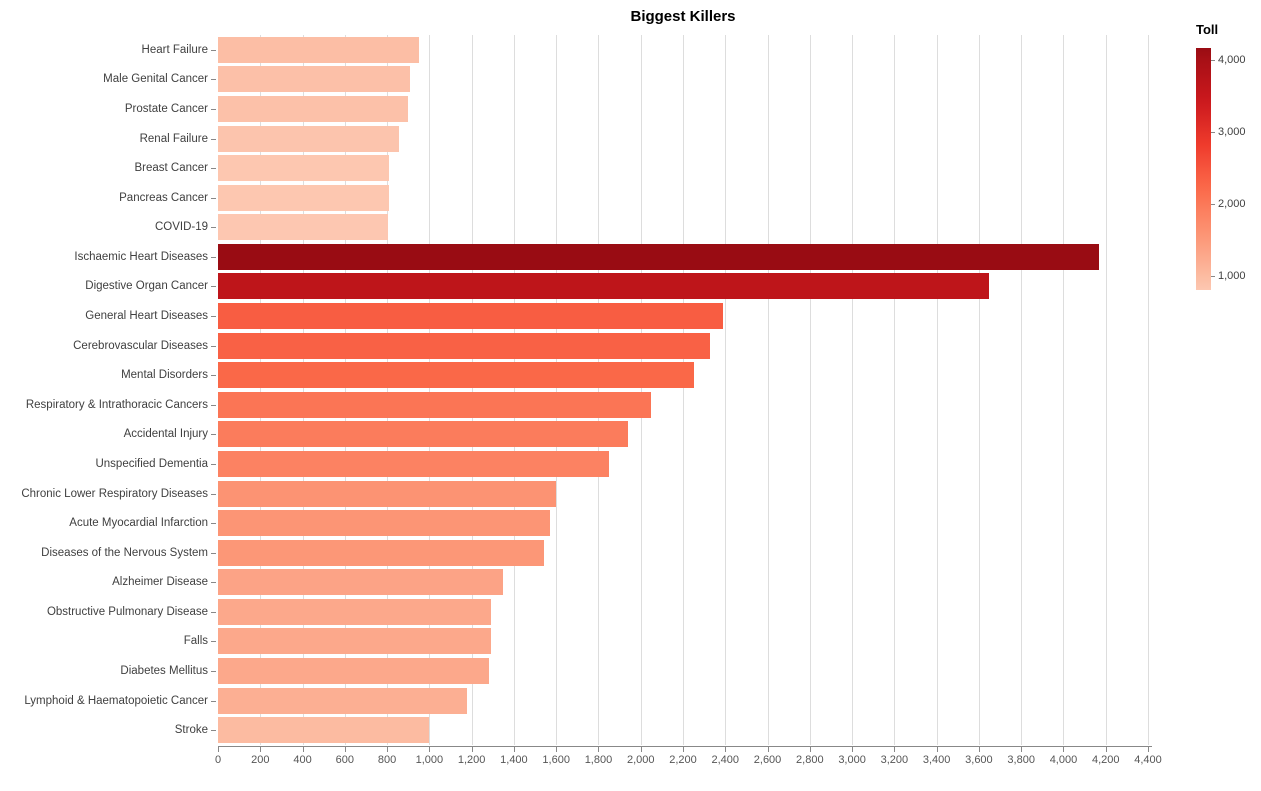 The height and width of the screenshot is (791, 1261). I want to click on y-axis-label: Renal Failure, so click(173, 138).